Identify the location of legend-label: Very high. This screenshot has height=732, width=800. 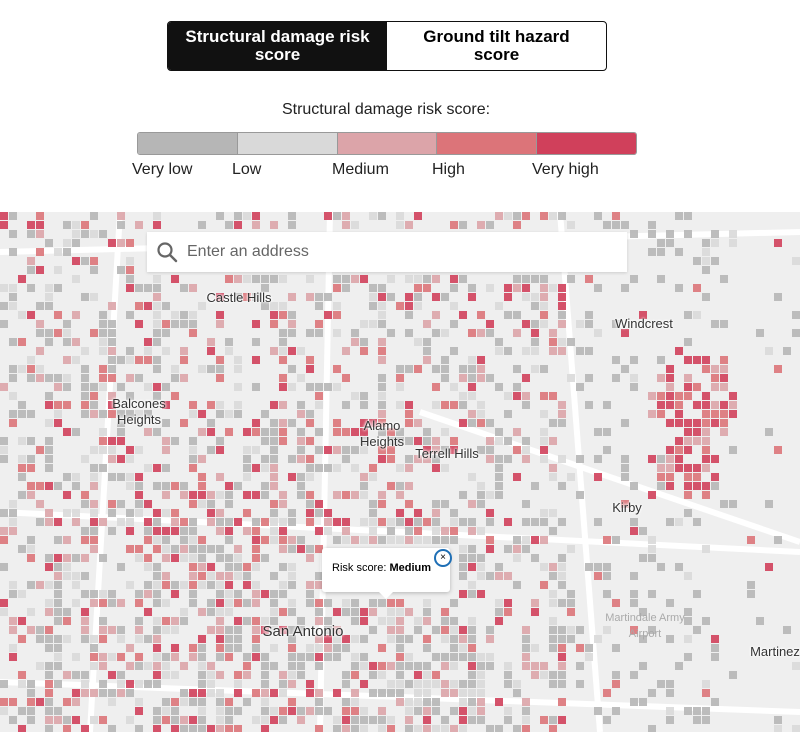
(565, 169).